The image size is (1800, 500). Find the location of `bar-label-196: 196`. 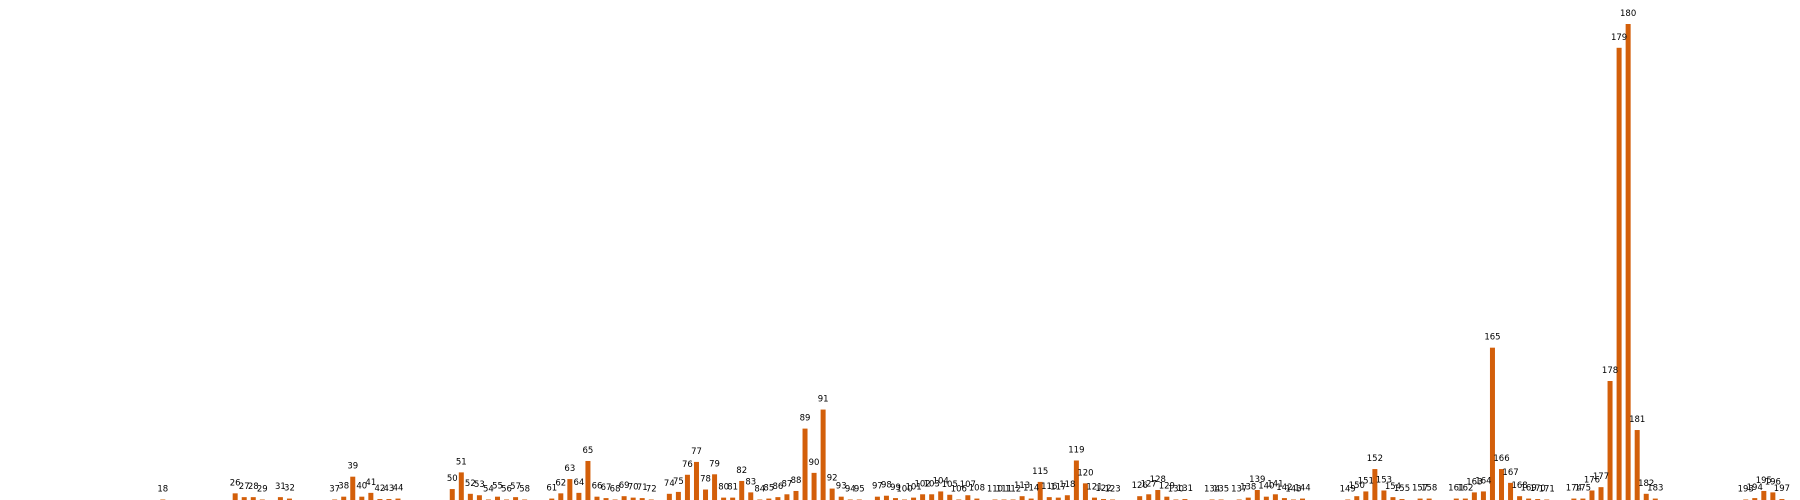

bar-label-196: 196 is located at coordinates (1773, 482).